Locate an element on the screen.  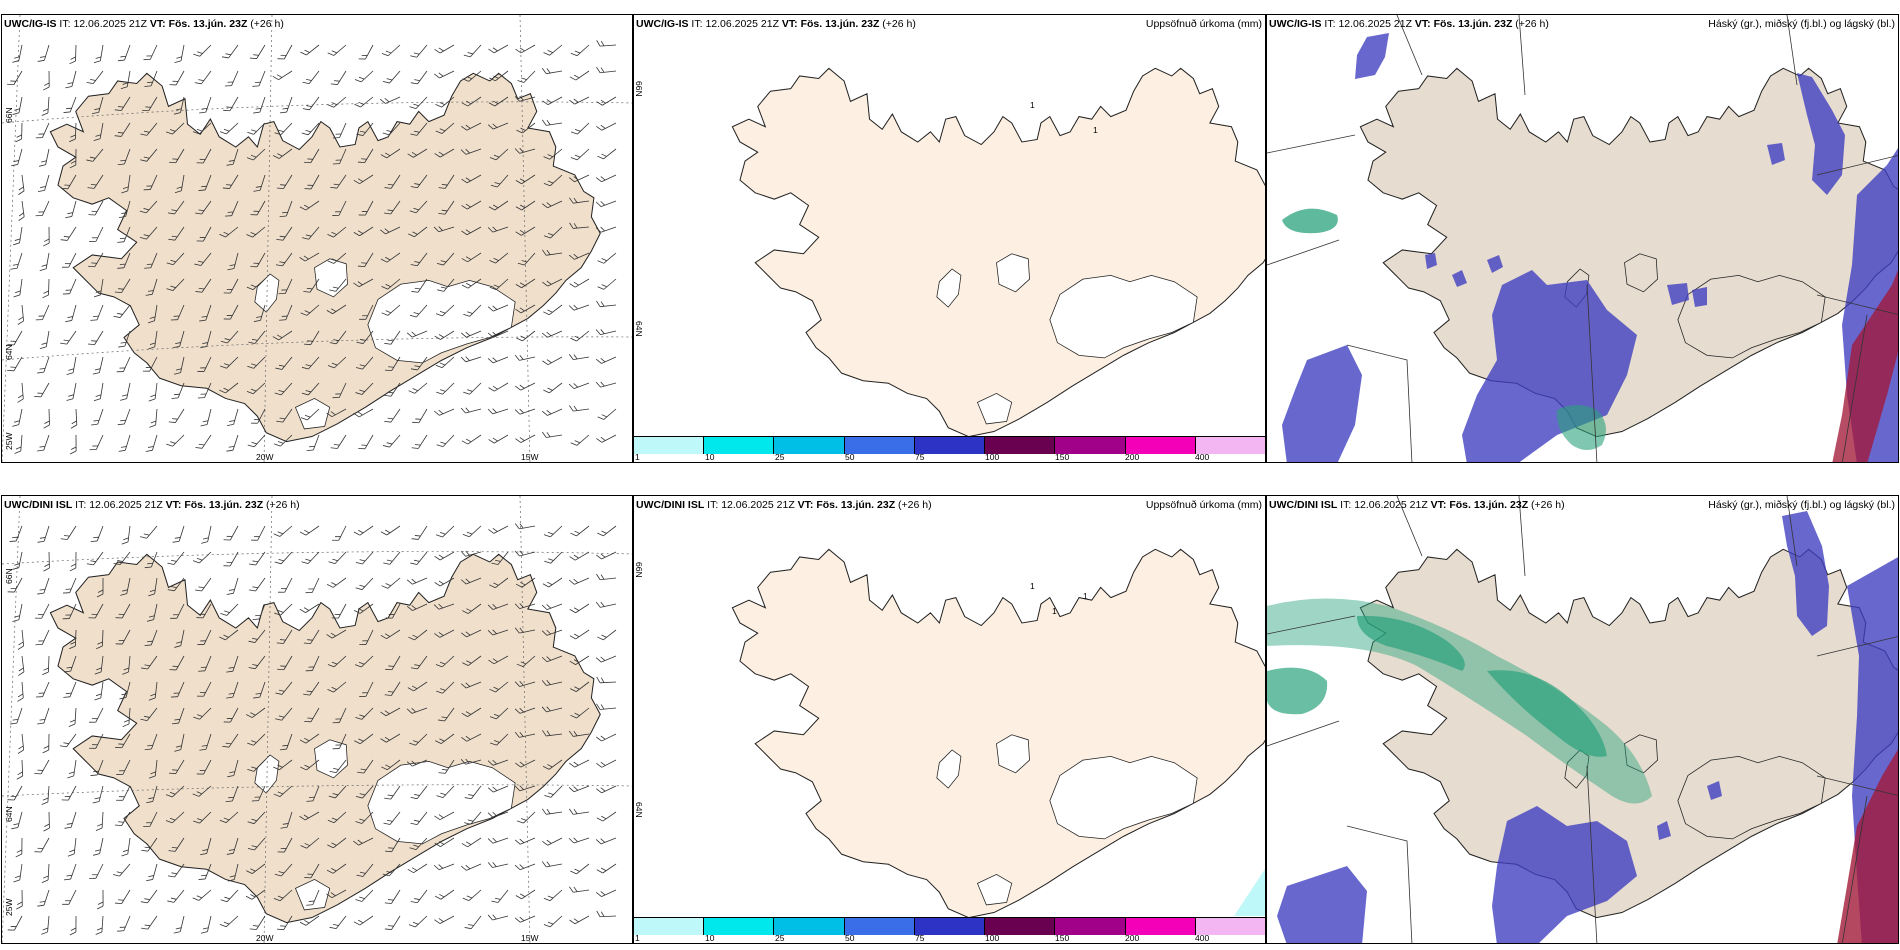
colorbar-label: 1 is located at coordinates (637, 457).